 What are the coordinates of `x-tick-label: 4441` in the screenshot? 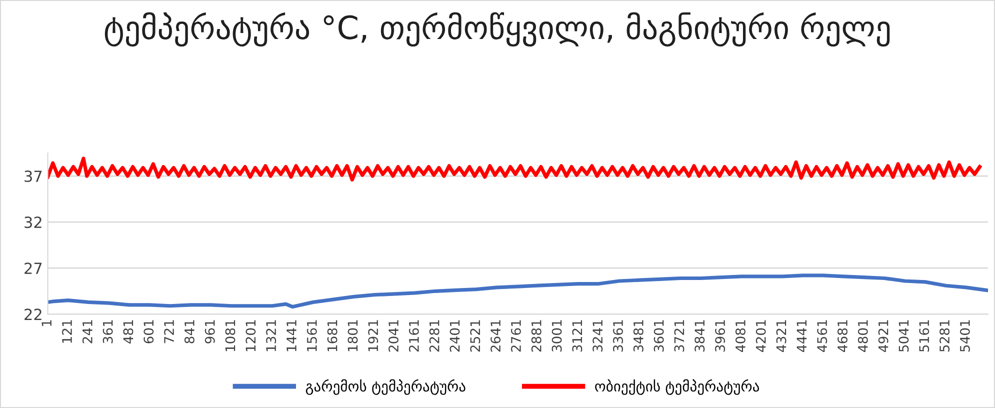 It's located at (801, 336).